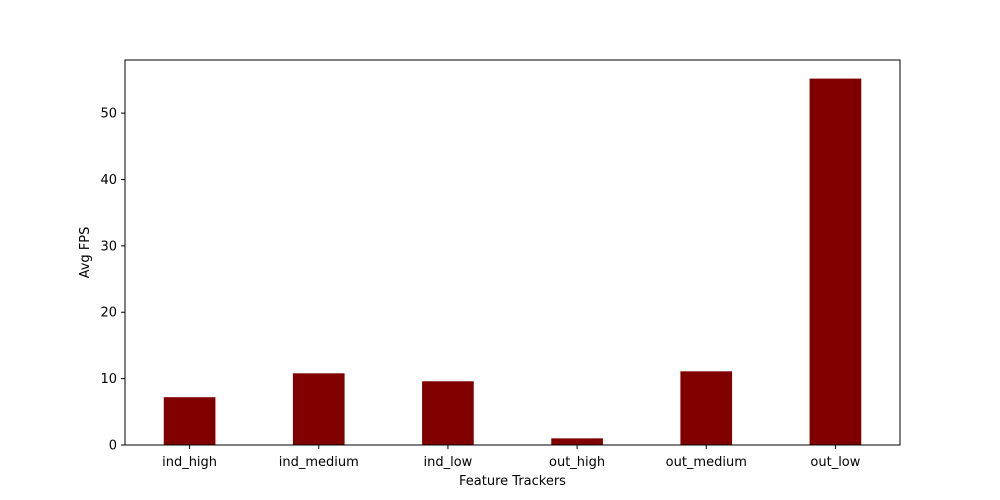 This screenshot has height=500, width=1000. I want to click on bar-ind_low, so click(448, 413).